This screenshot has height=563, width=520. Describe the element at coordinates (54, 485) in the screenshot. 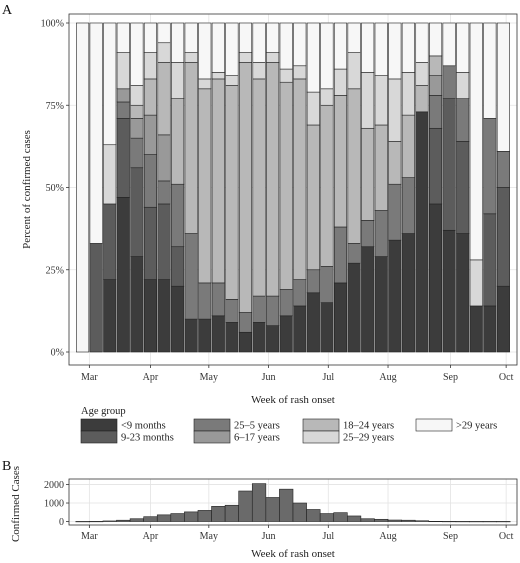

I see `panel-b-y-tick-label: 2000` at that location.